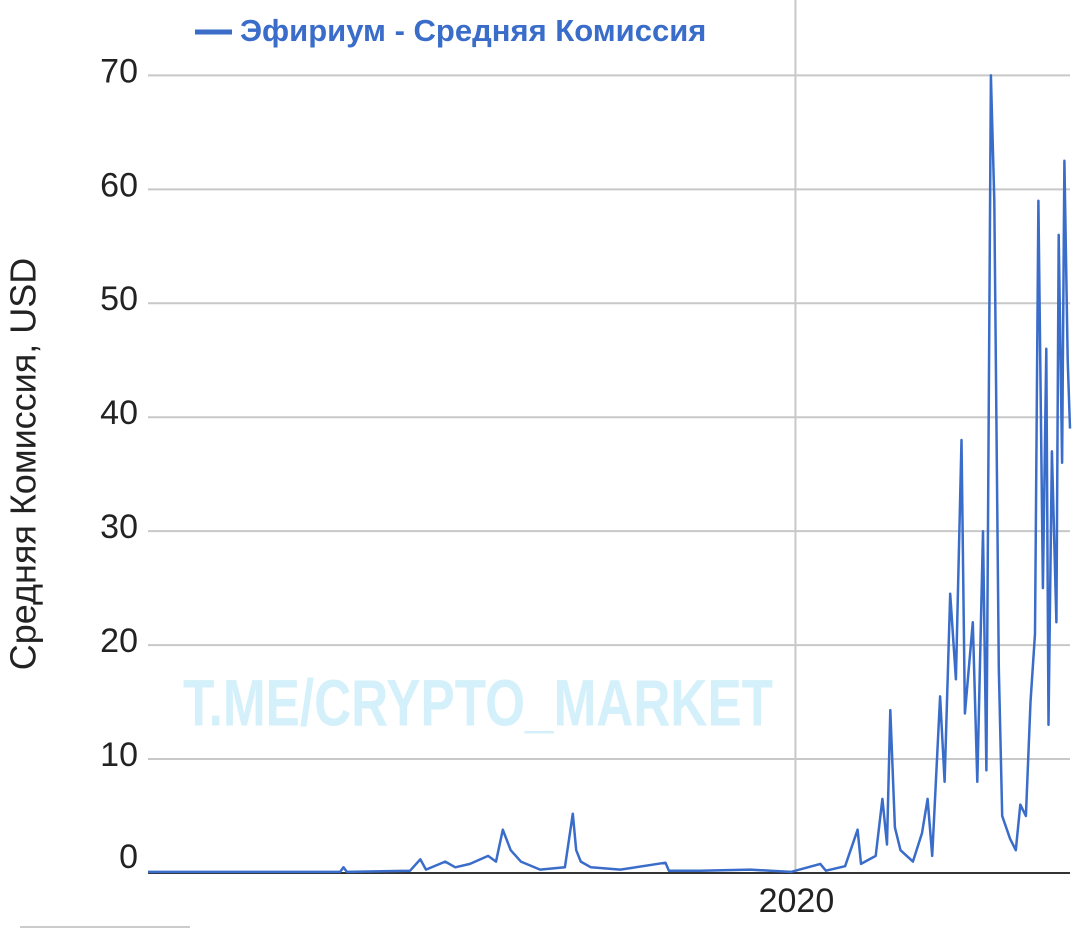  Describe the element at coordinates (797, 901) in the screenshot. I see `x-tick-label: 2020` at that location.